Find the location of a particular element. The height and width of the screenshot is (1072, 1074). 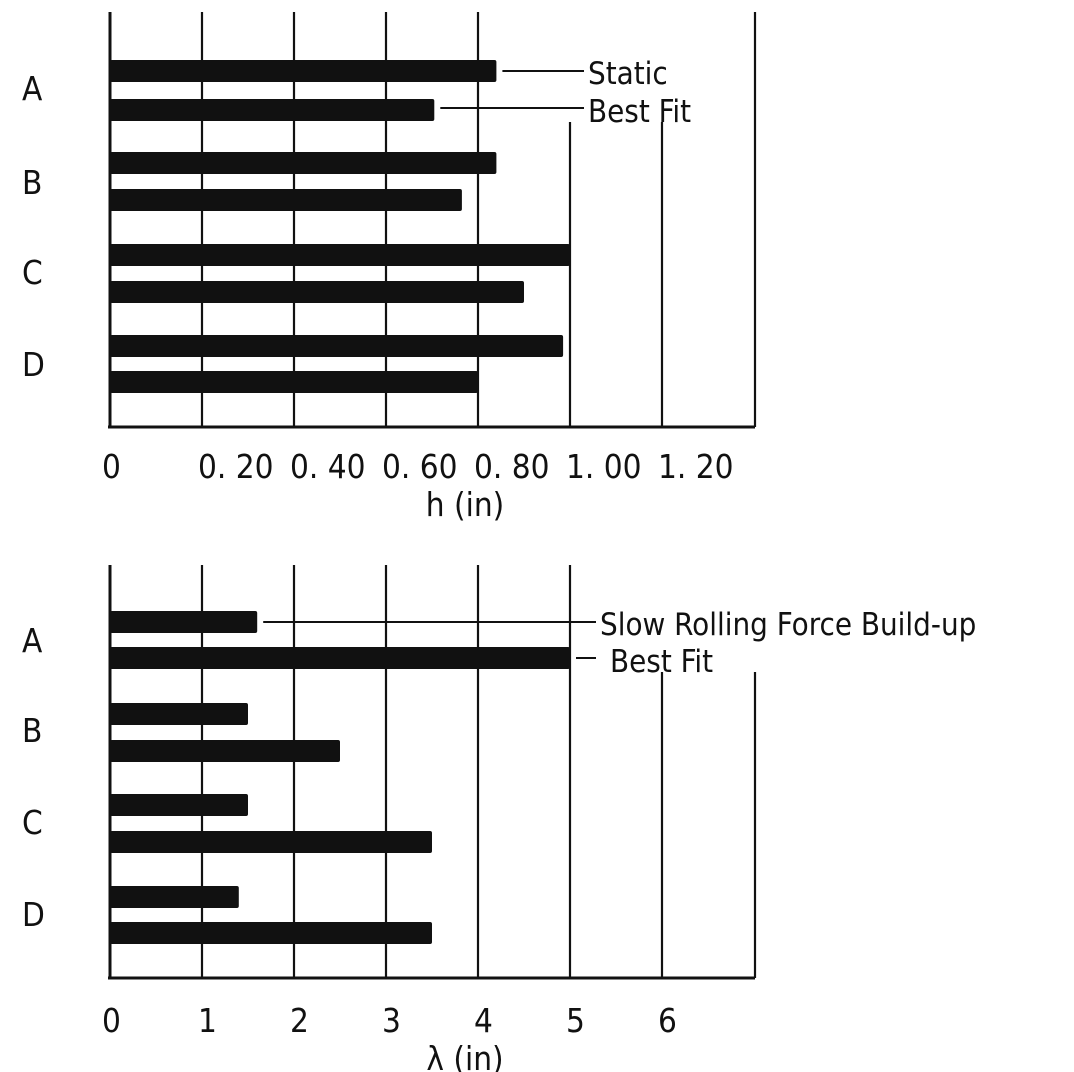

bar-lambda-c-series2 is located at coordinates (271, 842).